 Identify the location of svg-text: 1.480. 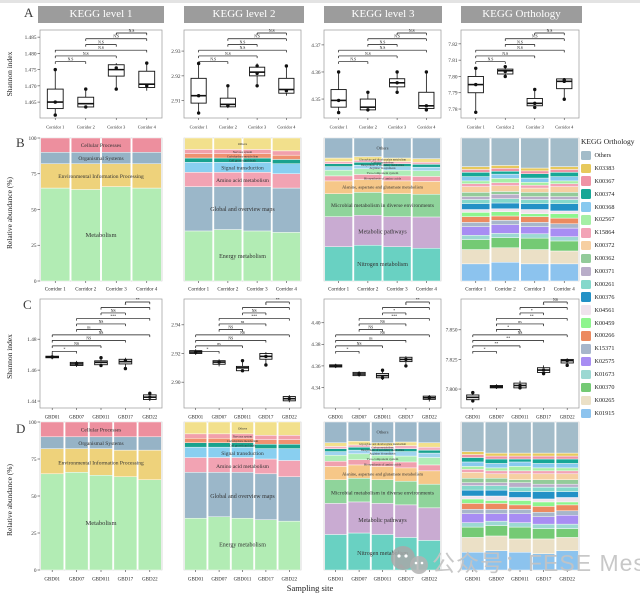
(31, 54).